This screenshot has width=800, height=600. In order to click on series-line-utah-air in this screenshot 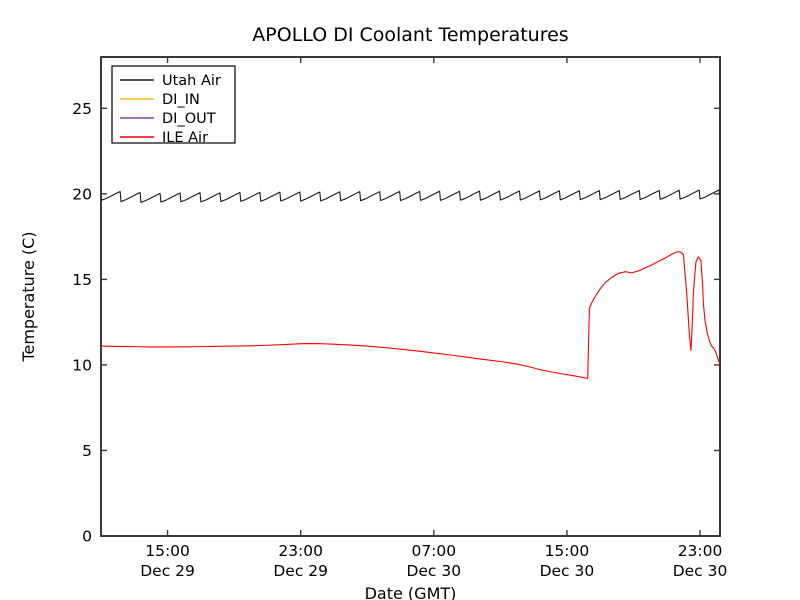, I will do `click(410, 196)`.